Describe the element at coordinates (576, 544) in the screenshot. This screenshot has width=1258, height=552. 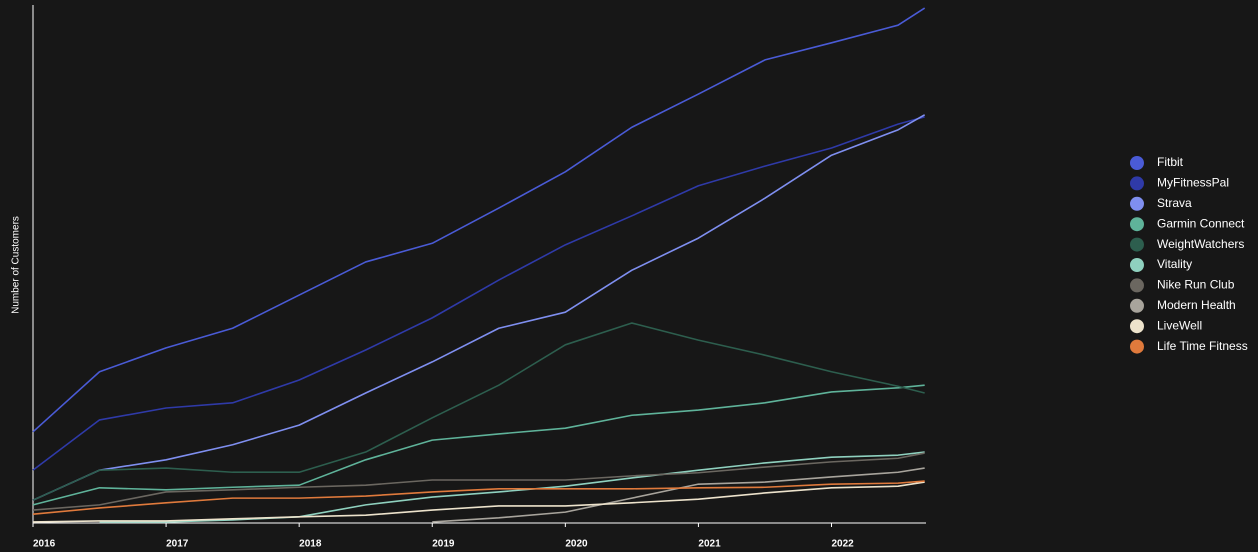
I see `x-tick-label: 2020` at that location.